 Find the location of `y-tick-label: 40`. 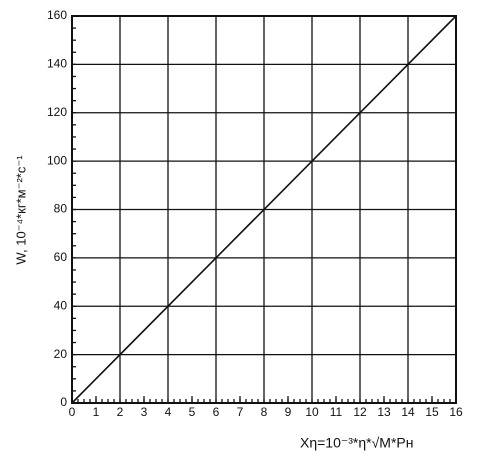

y-tick-label: 40 is located at coordinates (61, 305).